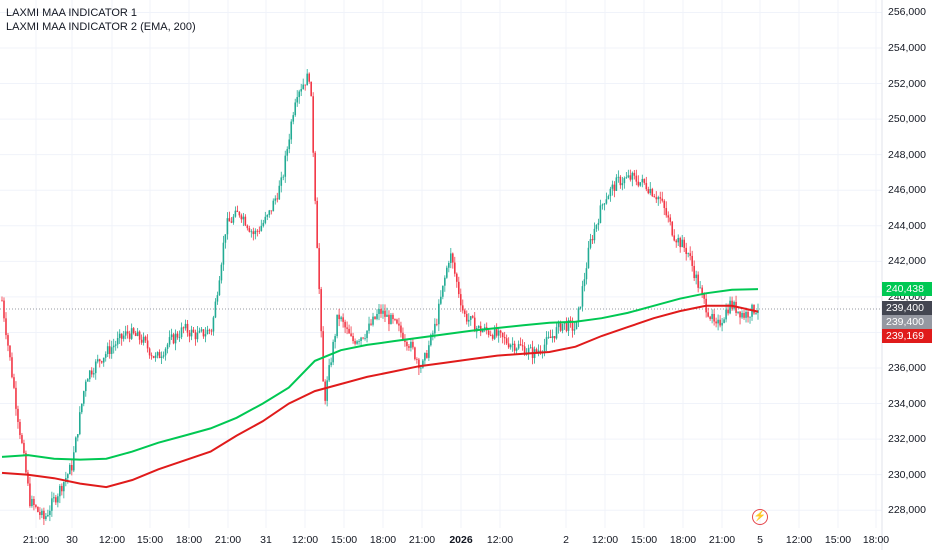 The image size is (932, 550). I want to click on y-tick-label: 250,000, so click(907, 119).